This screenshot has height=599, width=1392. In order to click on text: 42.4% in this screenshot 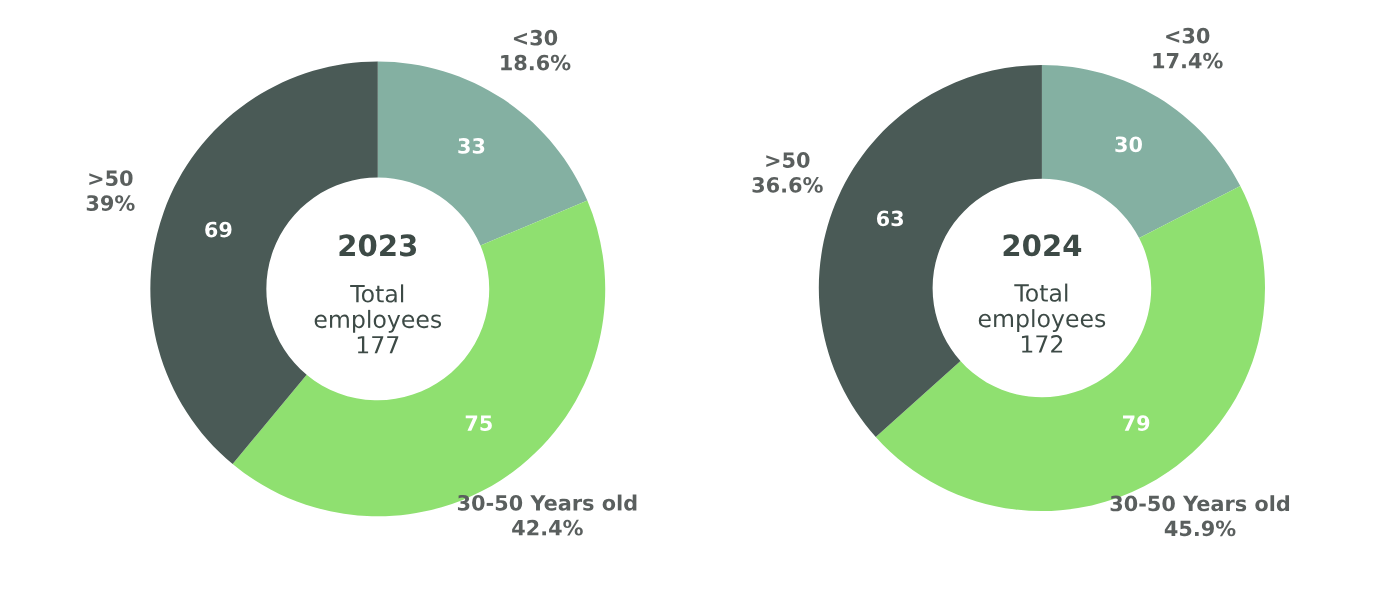, I will do `click(547, 527)`.